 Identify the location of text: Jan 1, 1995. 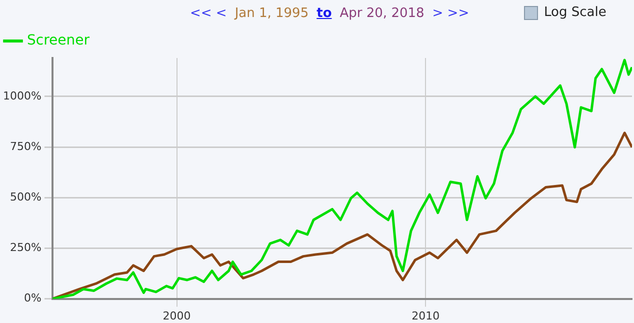
(271, 13).